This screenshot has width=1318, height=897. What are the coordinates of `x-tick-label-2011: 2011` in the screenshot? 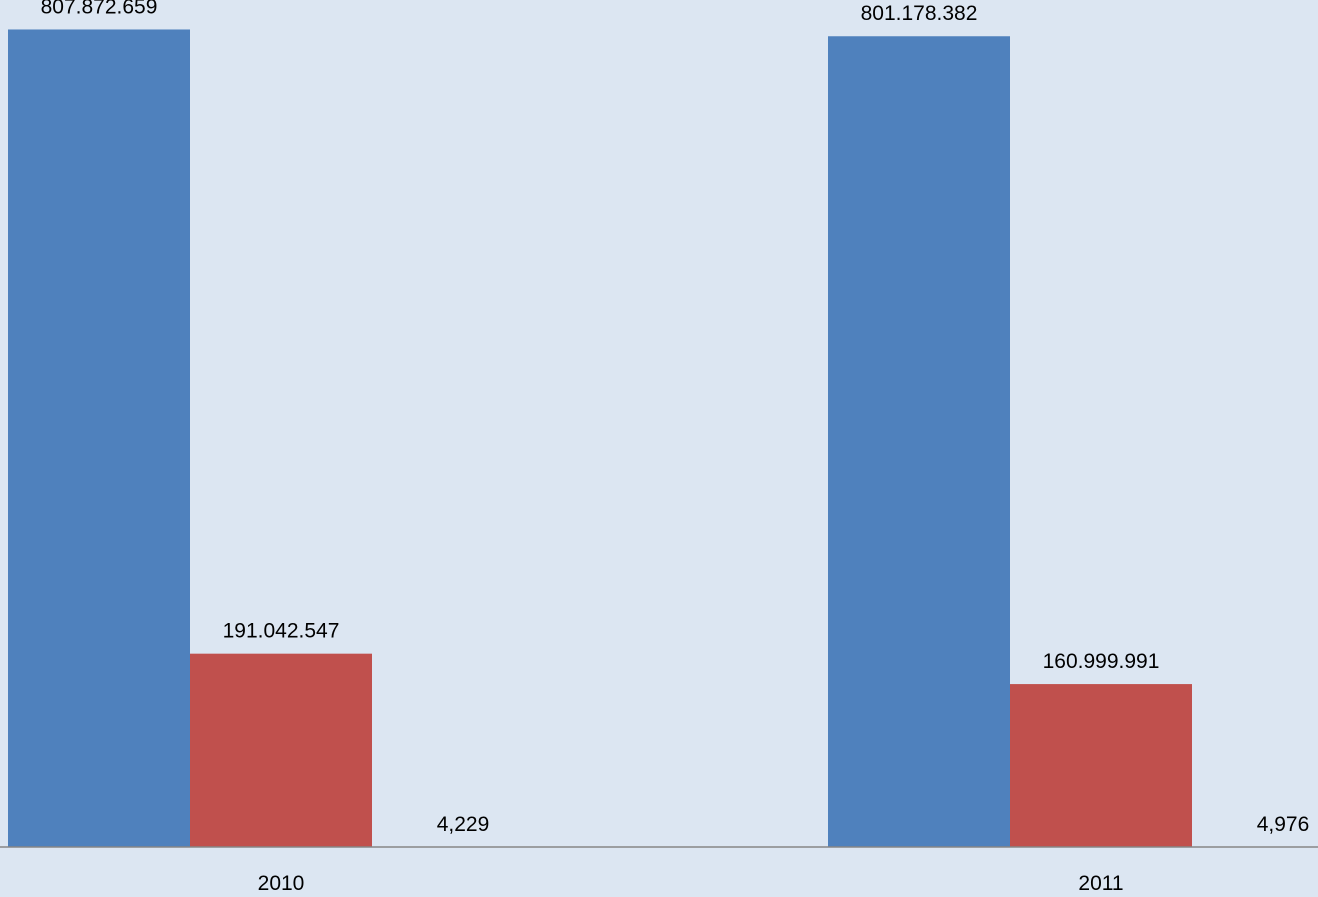 It's located at (1100, 883).